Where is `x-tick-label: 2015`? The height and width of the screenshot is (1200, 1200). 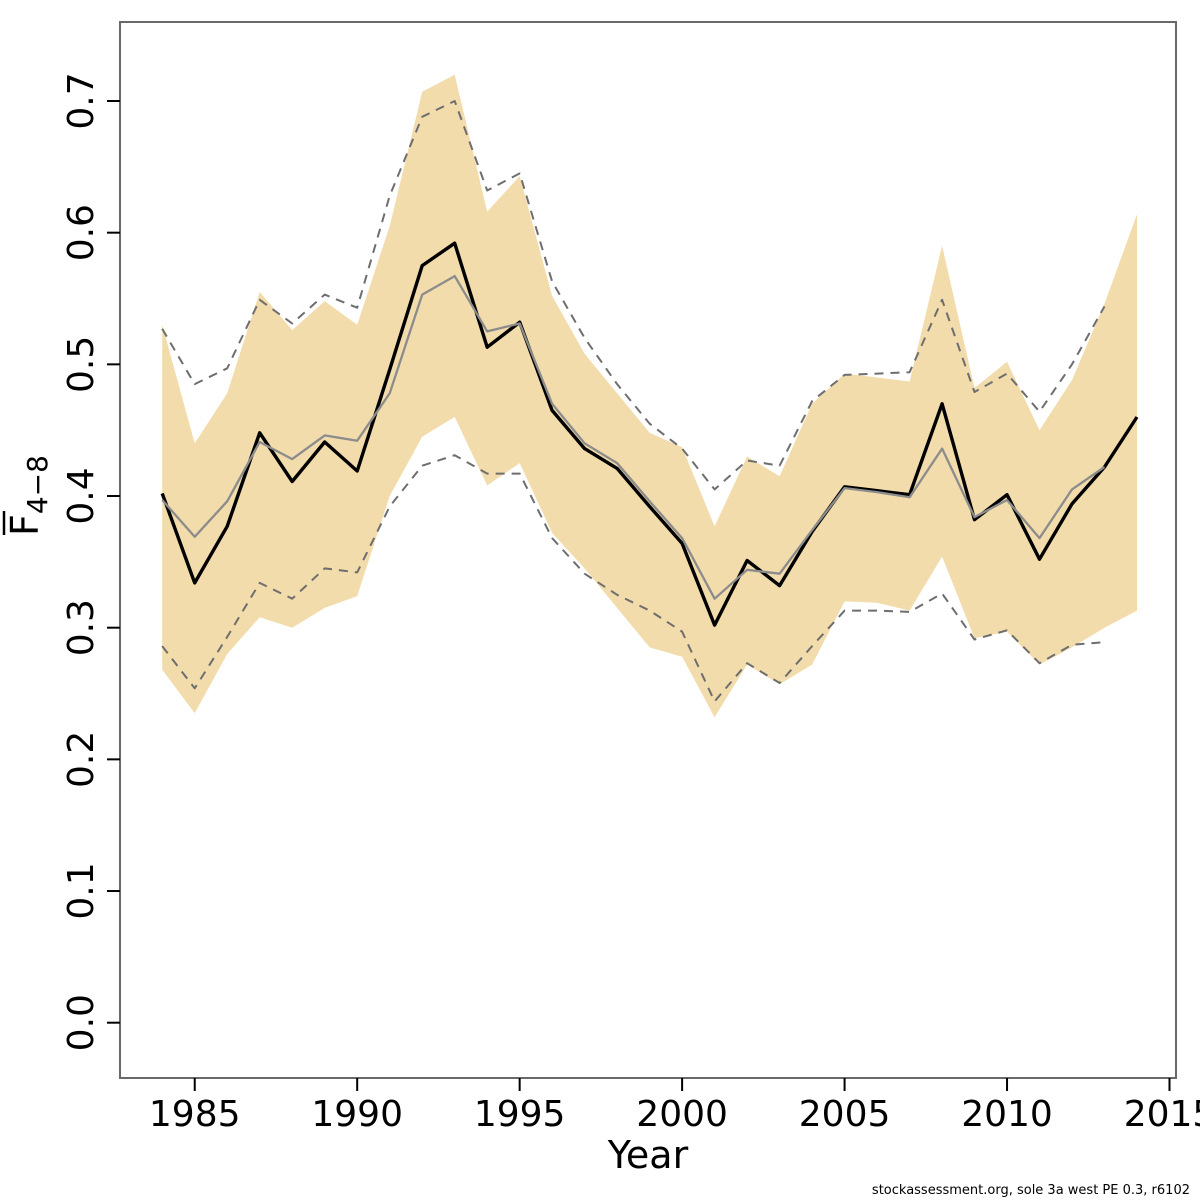
x-tick-label: 2015 is located at coordinates (1162, 1114).